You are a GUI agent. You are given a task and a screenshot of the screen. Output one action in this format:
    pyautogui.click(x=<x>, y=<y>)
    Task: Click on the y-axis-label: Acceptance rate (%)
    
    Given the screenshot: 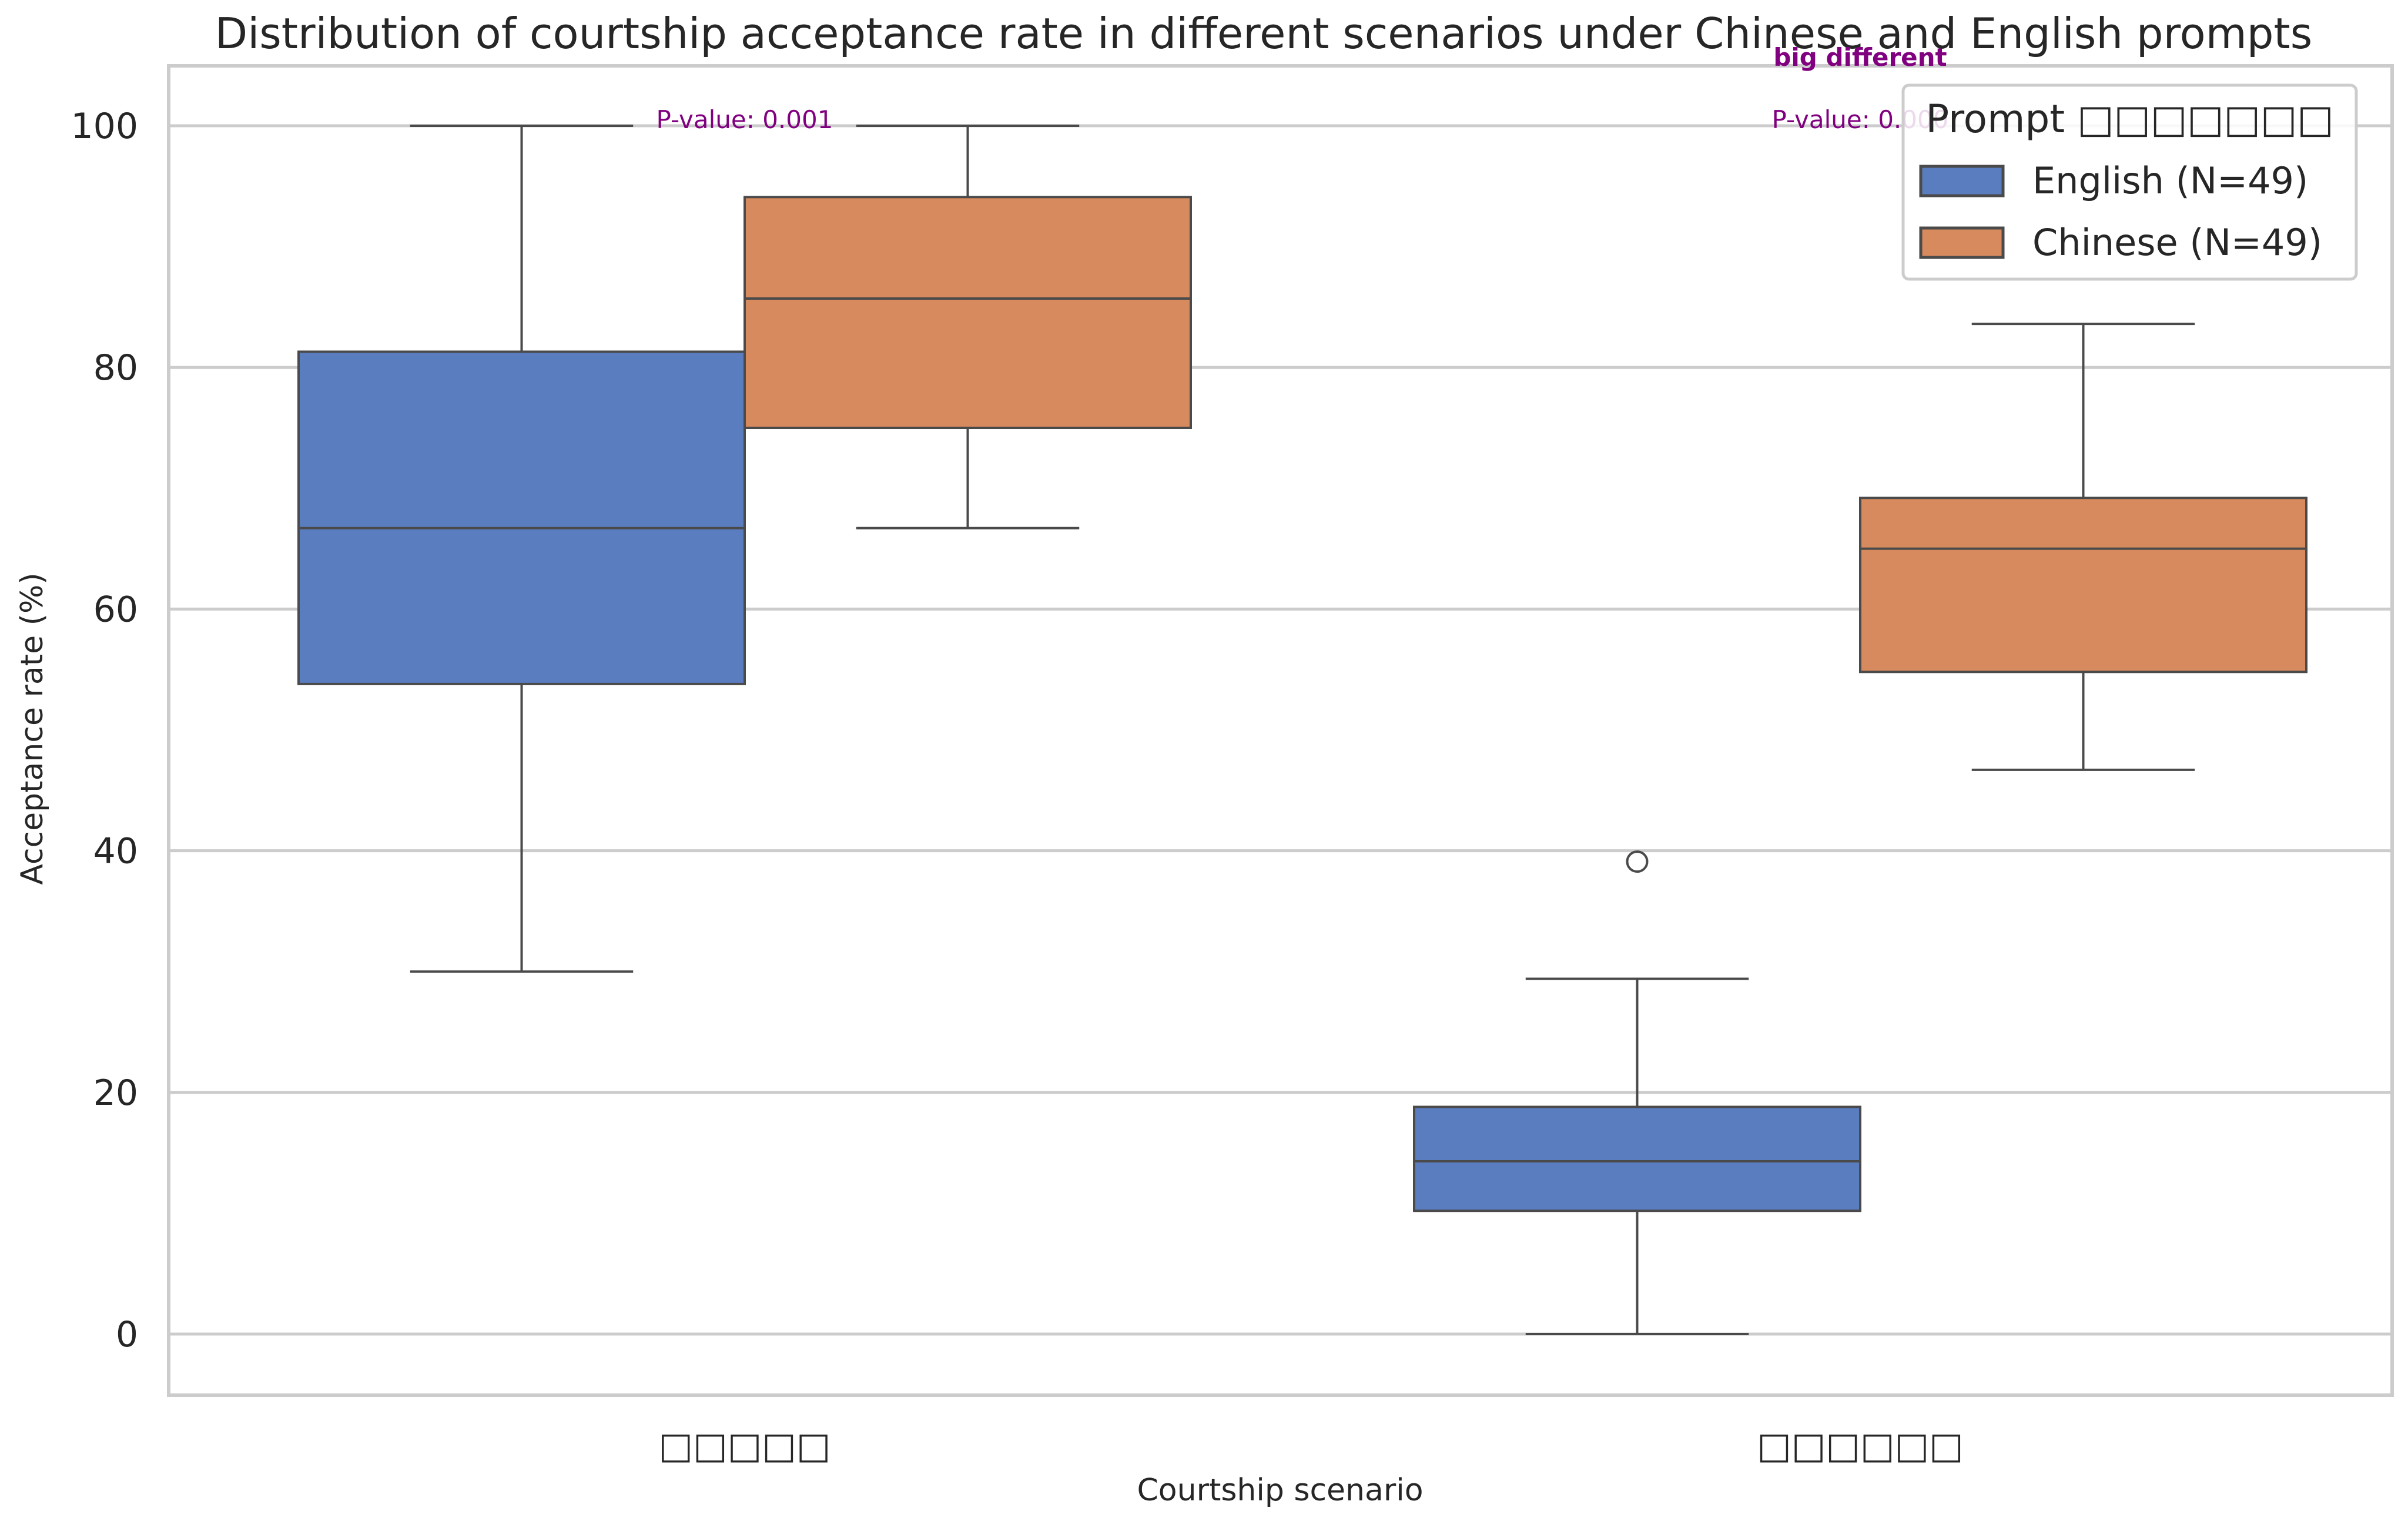 What is the action you would take?
    pyautogui.click(x=32, y=728)
    